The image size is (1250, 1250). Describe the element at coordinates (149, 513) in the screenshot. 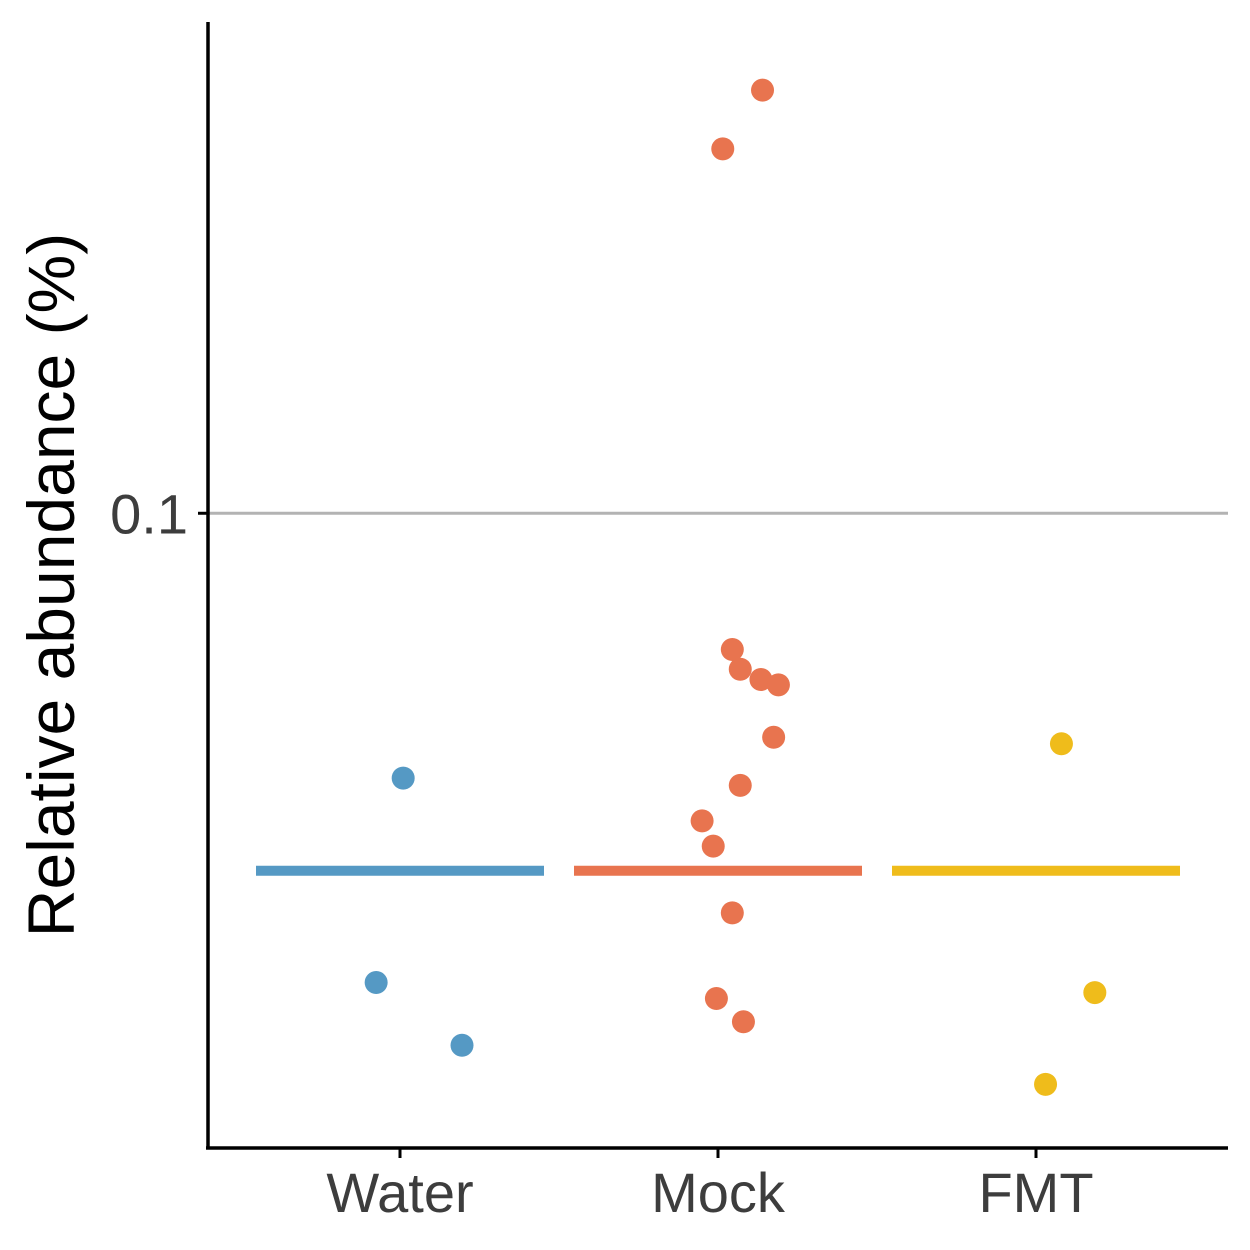

I see `y-tick-label: 0.1` at that location.